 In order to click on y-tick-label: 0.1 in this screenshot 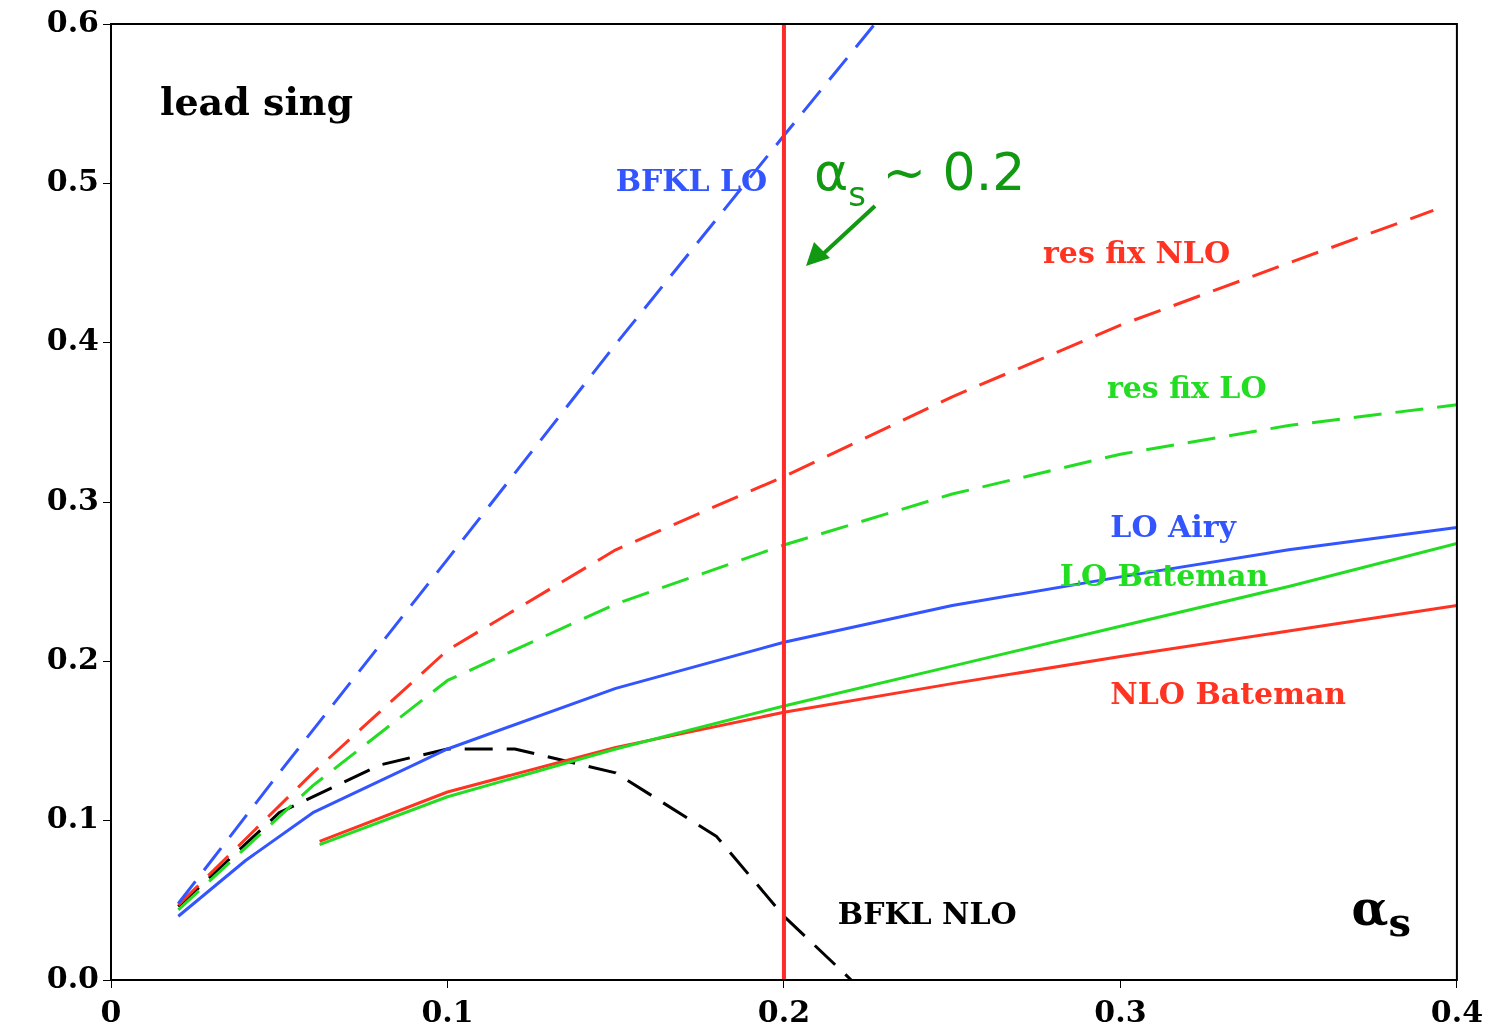, I will do `click(72, 818)`.